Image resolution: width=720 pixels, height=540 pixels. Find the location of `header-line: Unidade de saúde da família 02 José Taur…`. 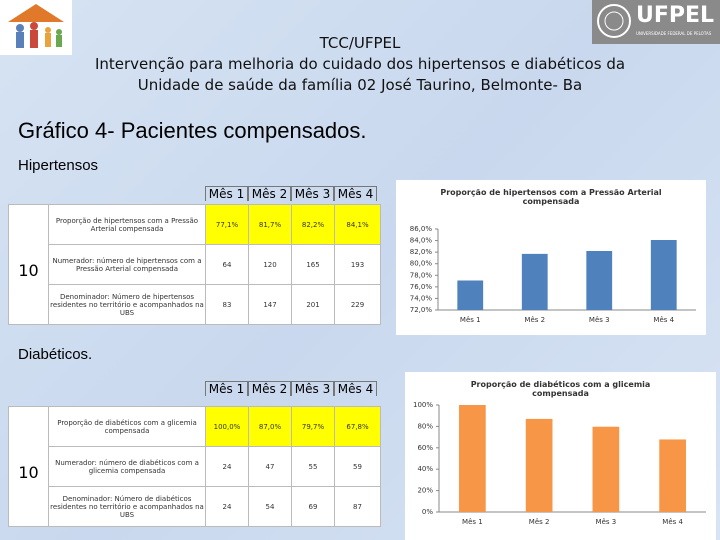

header-line: Unidade de saúde da família 02 José Taur… is located at coordinates (360, 85).